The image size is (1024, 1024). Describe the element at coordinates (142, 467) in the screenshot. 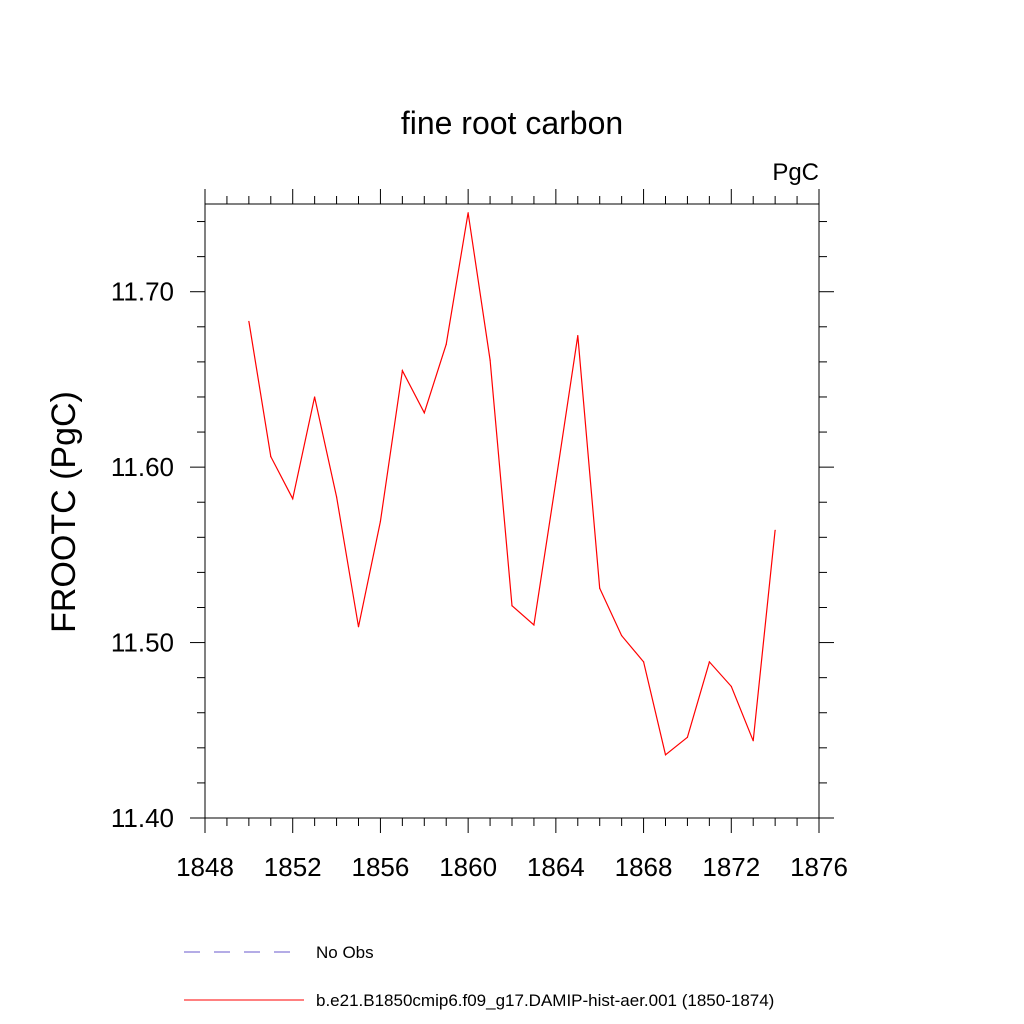

I see `y-tick-label: 11.60` at that location.